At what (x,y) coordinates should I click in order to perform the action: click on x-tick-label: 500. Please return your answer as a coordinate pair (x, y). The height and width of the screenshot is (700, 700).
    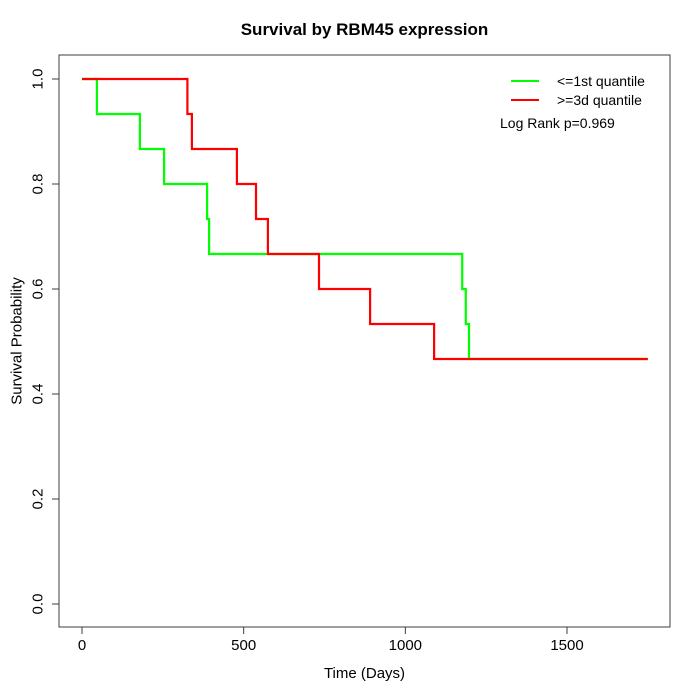
    Looking at the image, I should click on (243, 645).